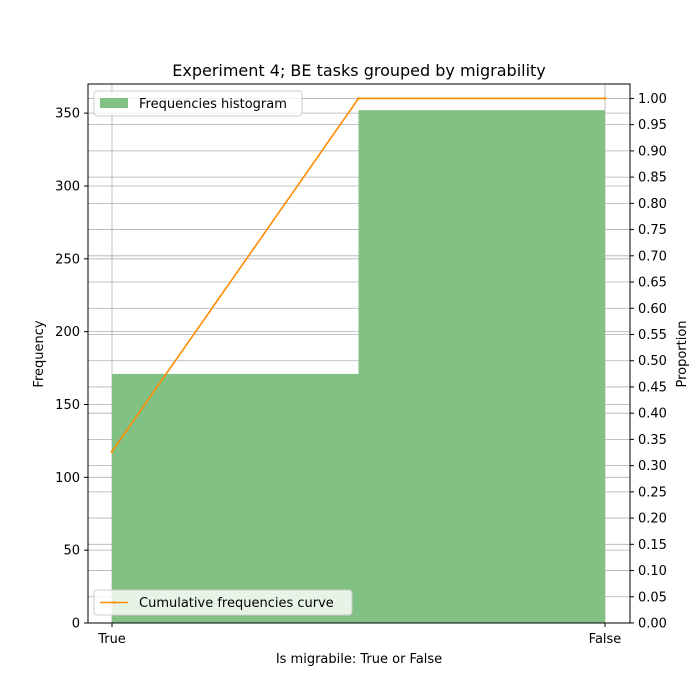 The image size is (700, 700). What do you see at coordinates (652, 99) in the screenshot?
I see `y2-tick-label: 1.00` at bounding box center [652, 99].